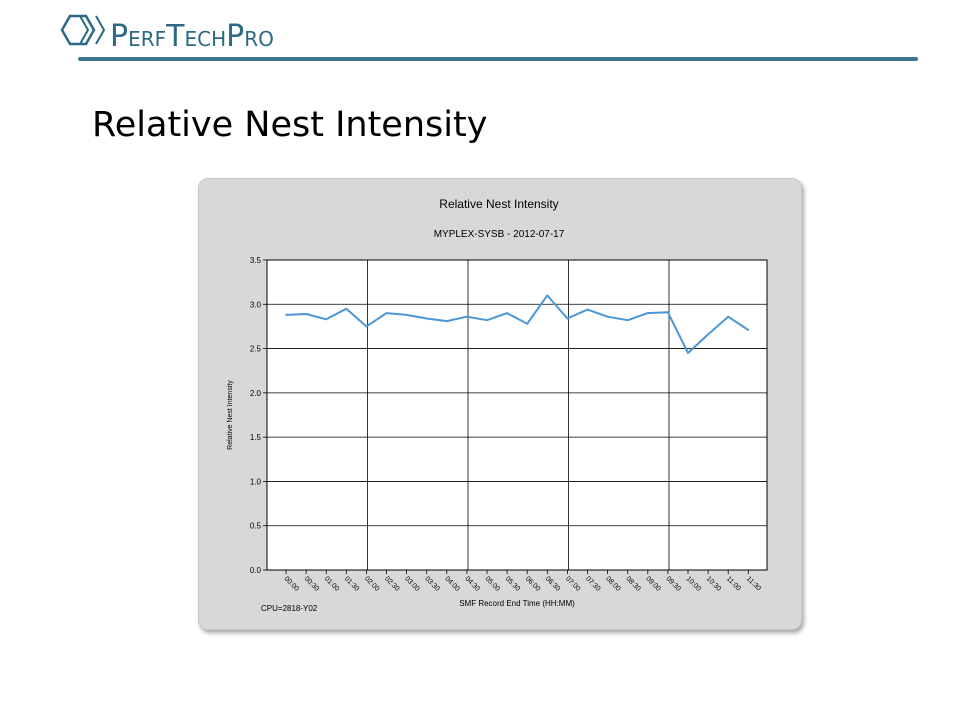 Image resolution: width=960 pixels, height=720 pixels. I want to click on x-tick-label: 04:00, so click(451, 583).